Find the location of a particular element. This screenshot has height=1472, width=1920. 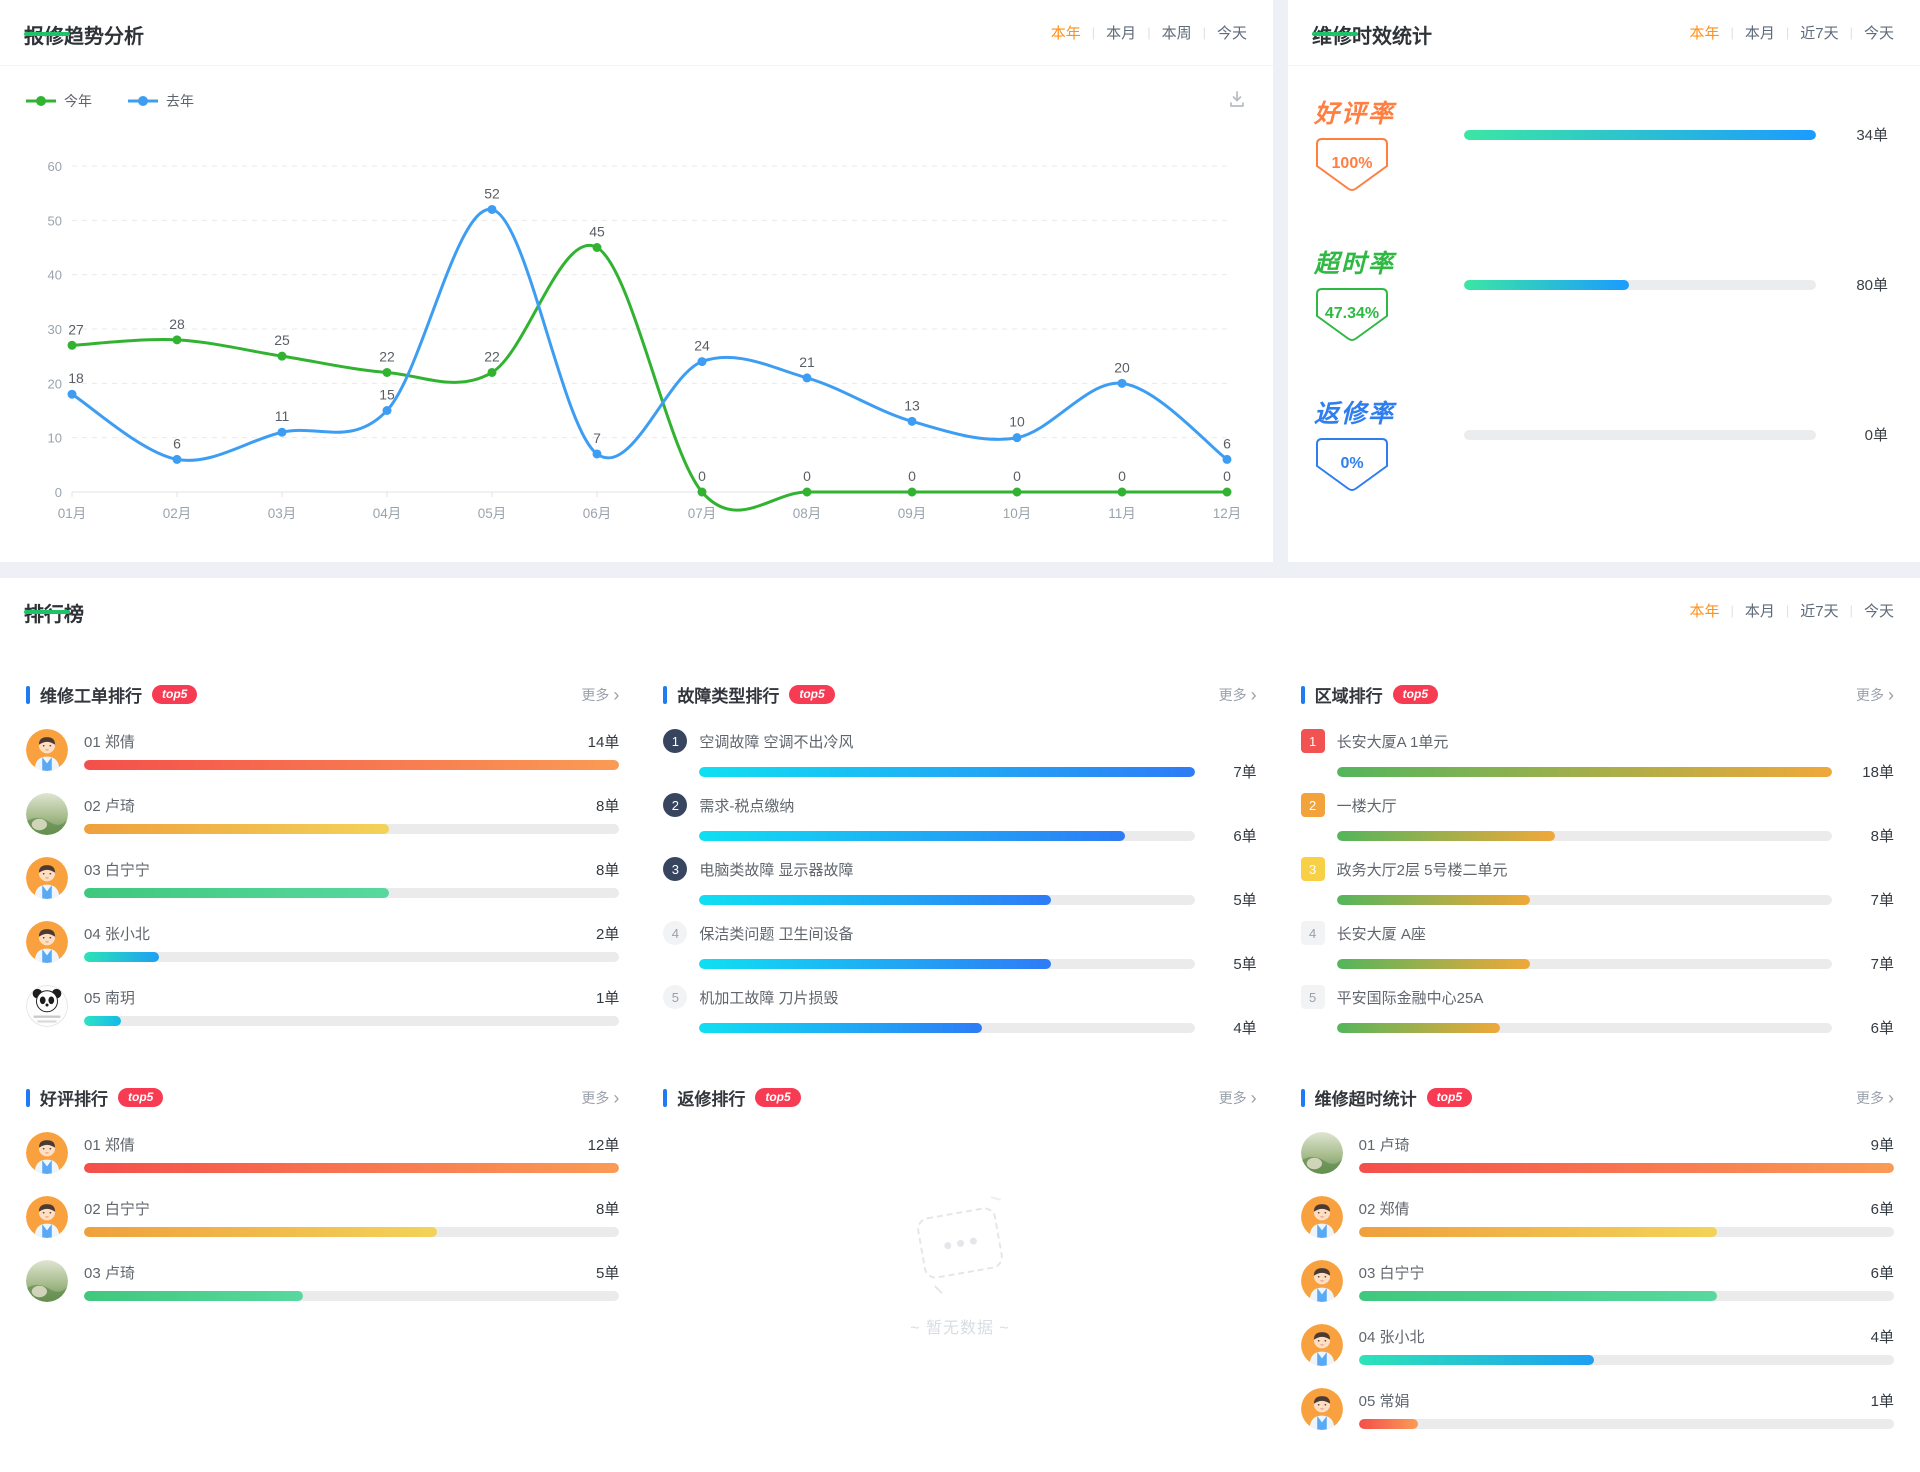

stat-count: 0单 is located at coordinates (1876, 435).